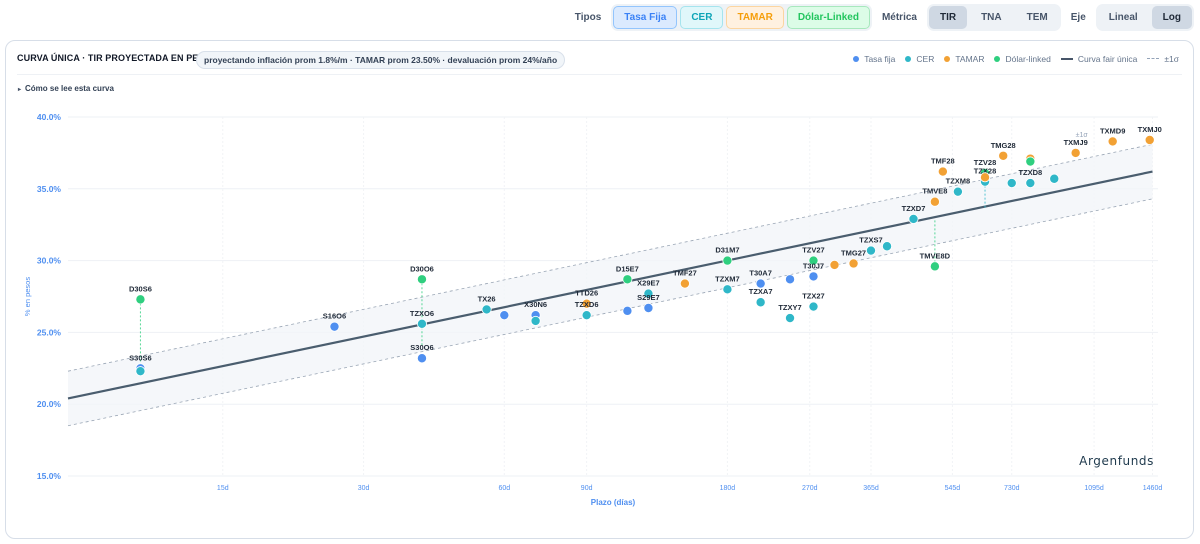  Describe the element at coordinates (702, 17) in the screenshot. I see `tipo-cer-button: CER` at that location.